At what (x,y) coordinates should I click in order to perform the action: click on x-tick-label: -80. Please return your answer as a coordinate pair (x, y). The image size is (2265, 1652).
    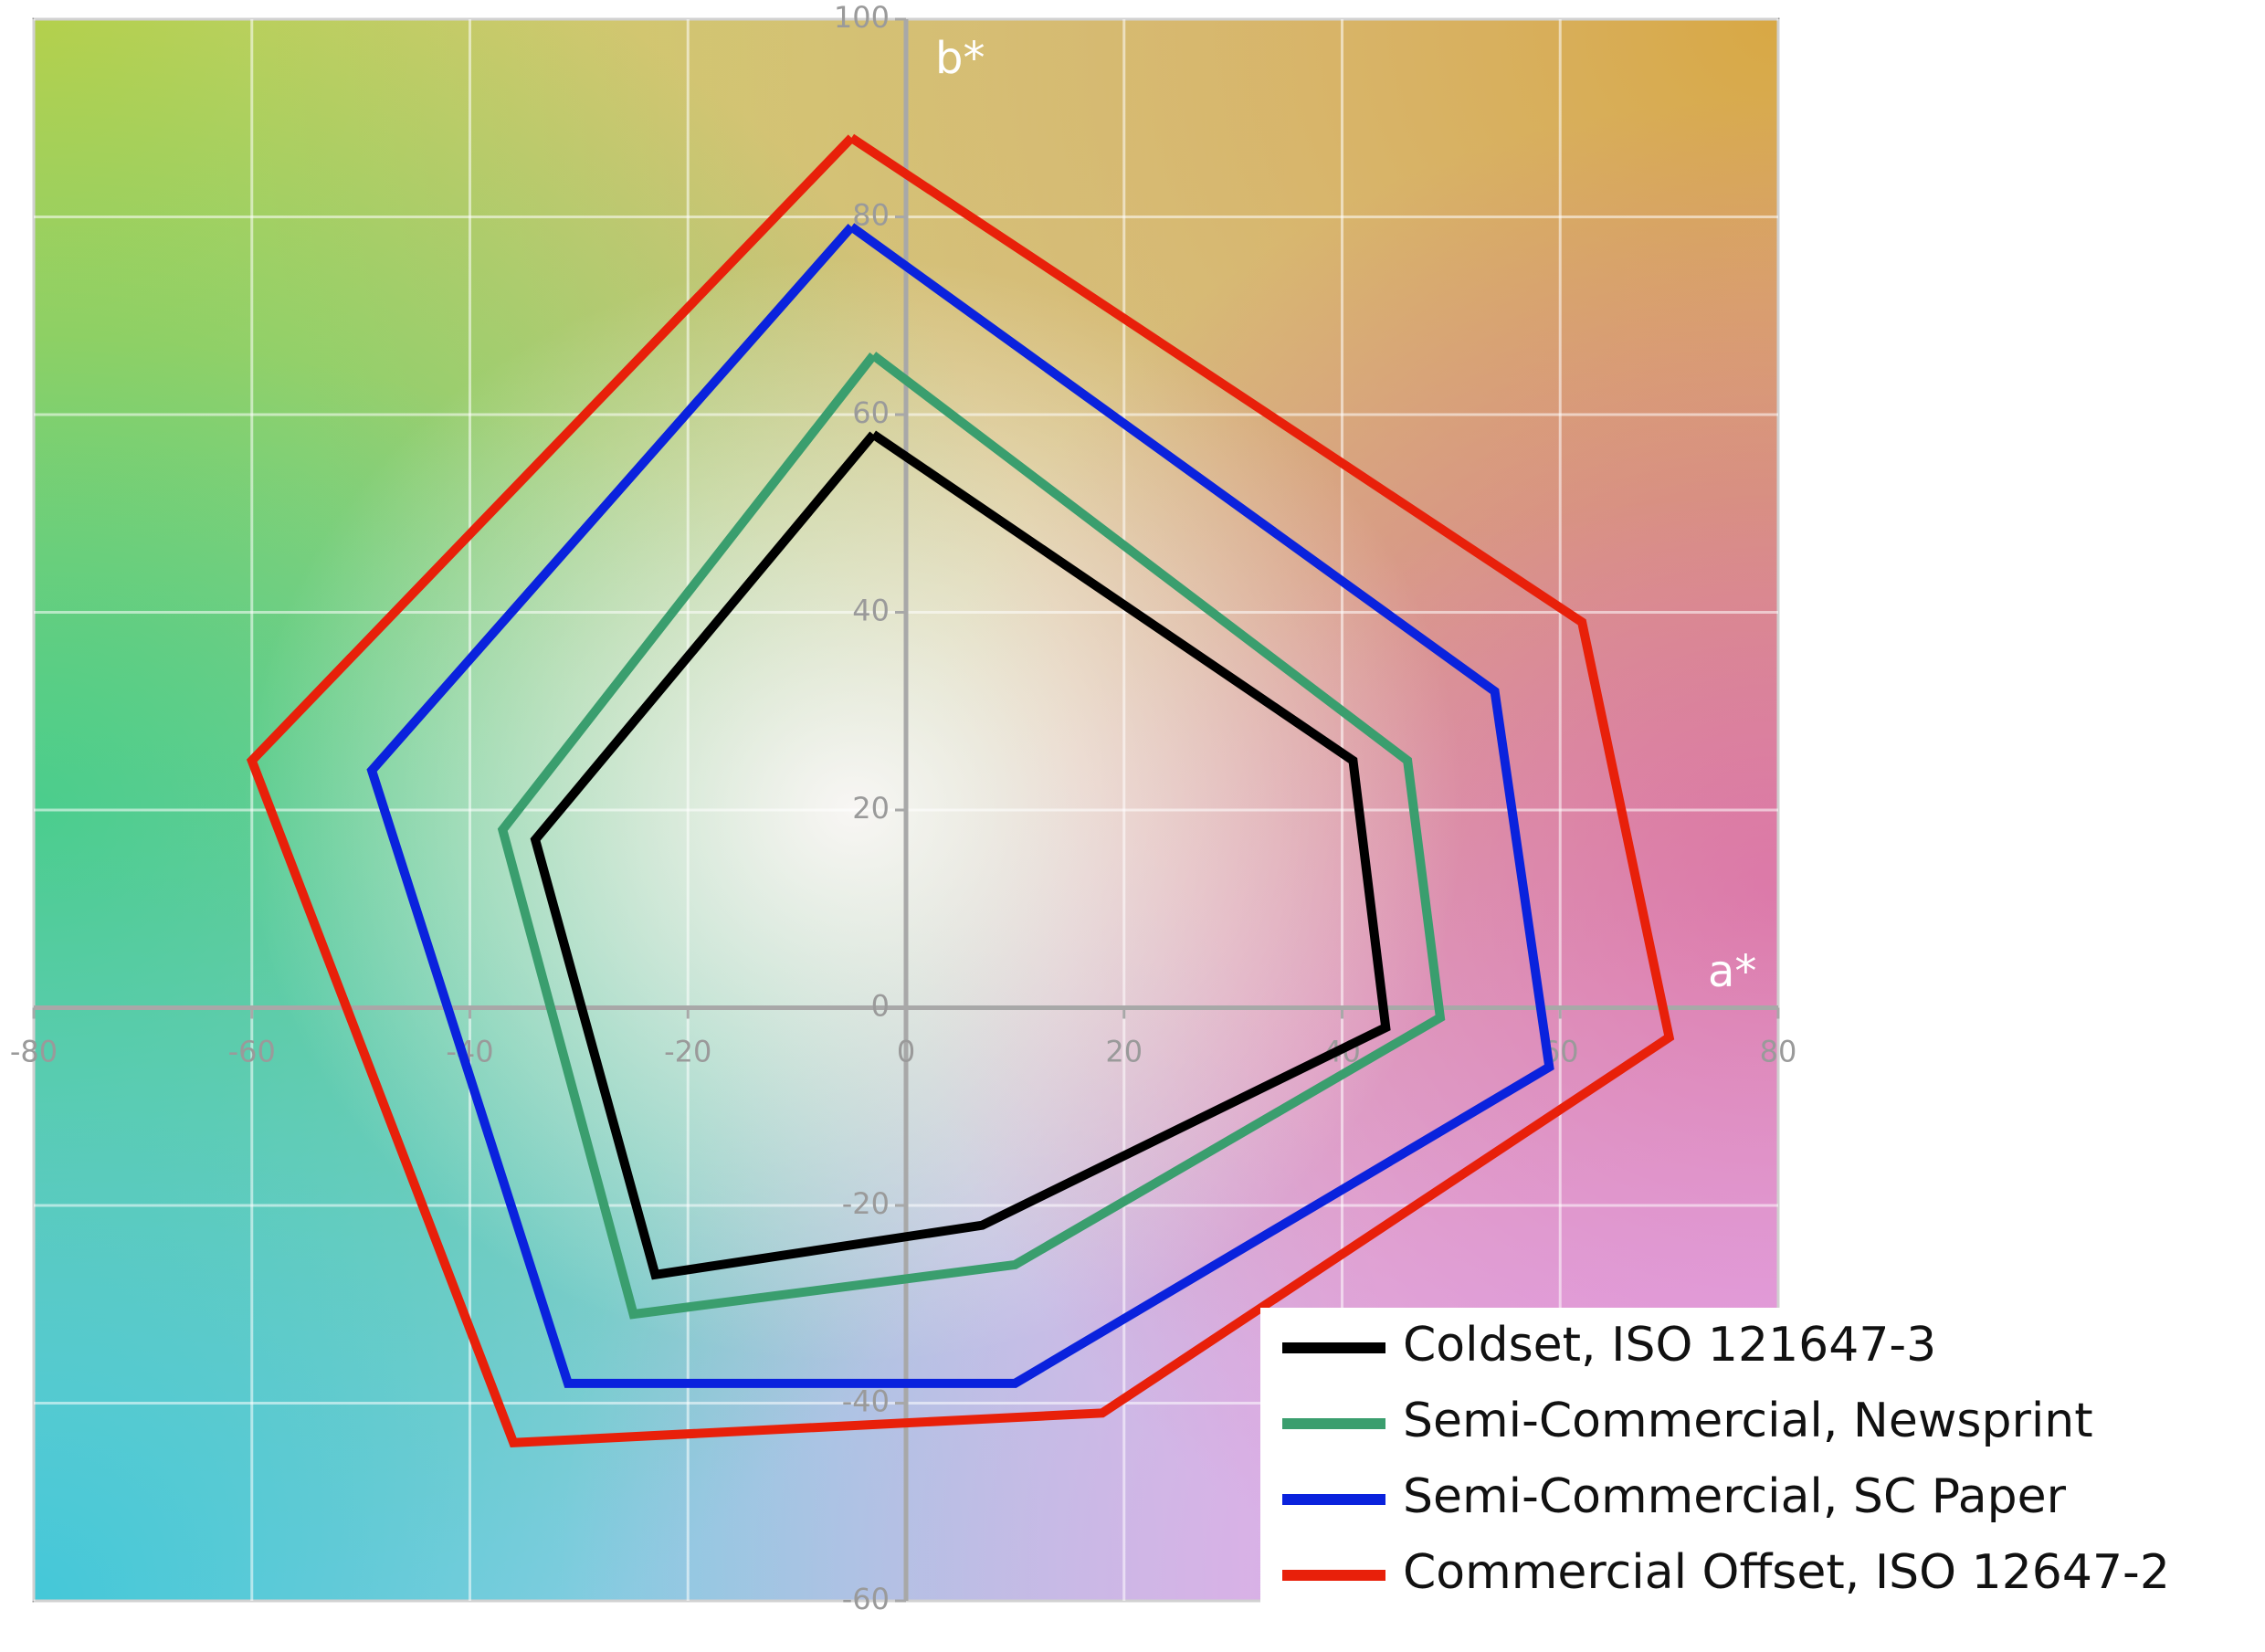
    Looking at the image, I should click on (34, 1052).